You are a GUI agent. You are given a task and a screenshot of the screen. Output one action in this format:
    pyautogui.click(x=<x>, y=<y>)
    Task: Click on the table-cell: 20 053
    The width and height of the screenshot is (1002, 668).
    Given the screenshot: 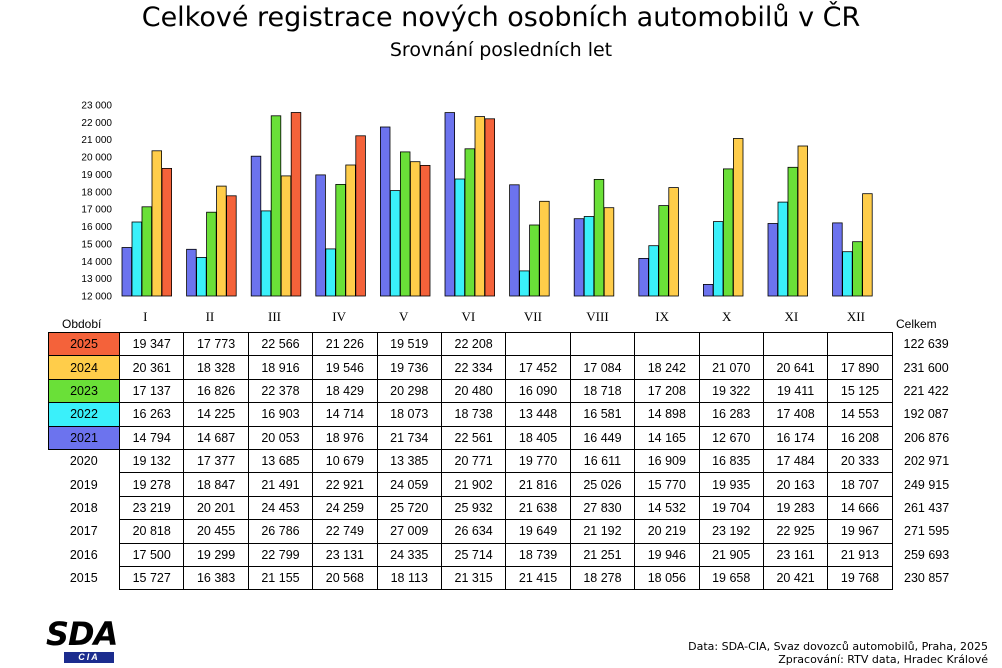 What is the action you would take?
    pyautogui.click(x=280, y=437)
    